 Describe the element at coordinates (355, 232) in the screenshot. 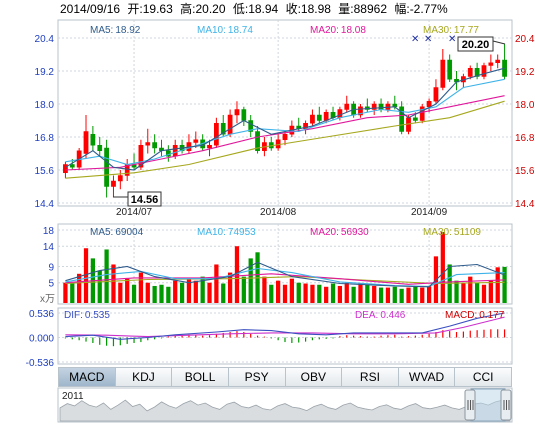

I see `volume-legend-ma20-value: 56930` at that location.